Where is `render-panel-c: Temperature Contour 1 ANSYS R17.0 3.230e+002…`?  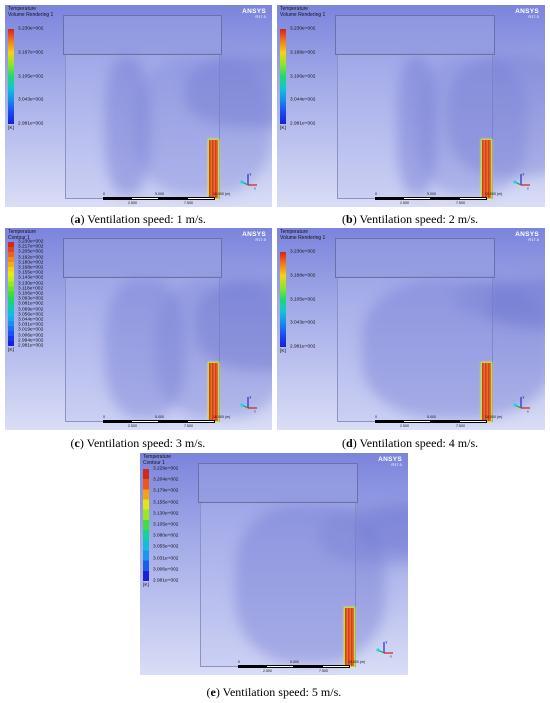
render-panel-c: Temperature Contour 1 ANSYS R17.0 3.230e+002… is located at coordinates (138, 329).